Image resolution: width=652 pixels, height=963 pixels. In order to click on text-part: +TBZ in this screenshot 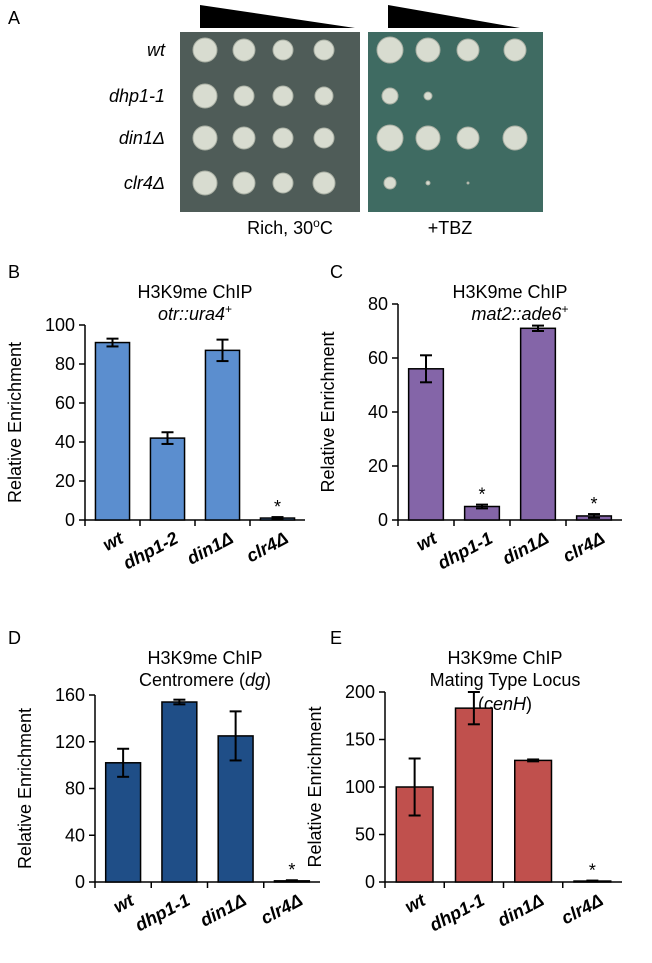, I will do `click(450, 228)`.